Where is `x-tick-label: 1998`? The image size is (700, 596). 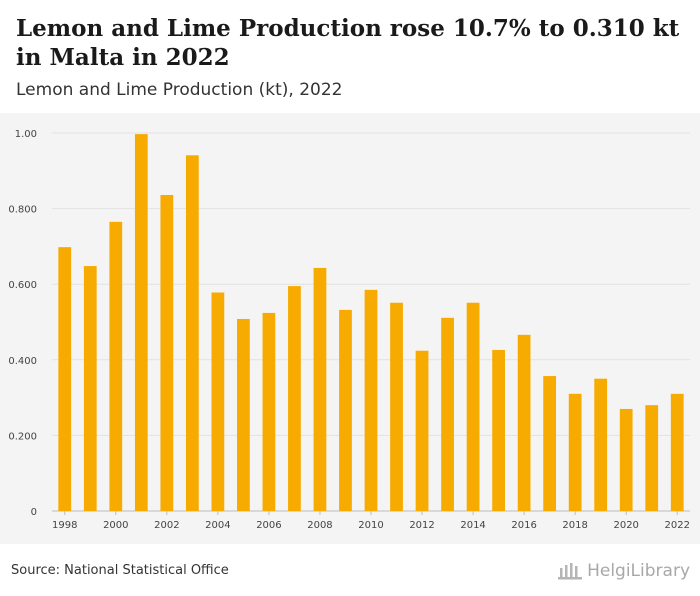 x-tick-label: 1998 is located at coordinates (64, 525).